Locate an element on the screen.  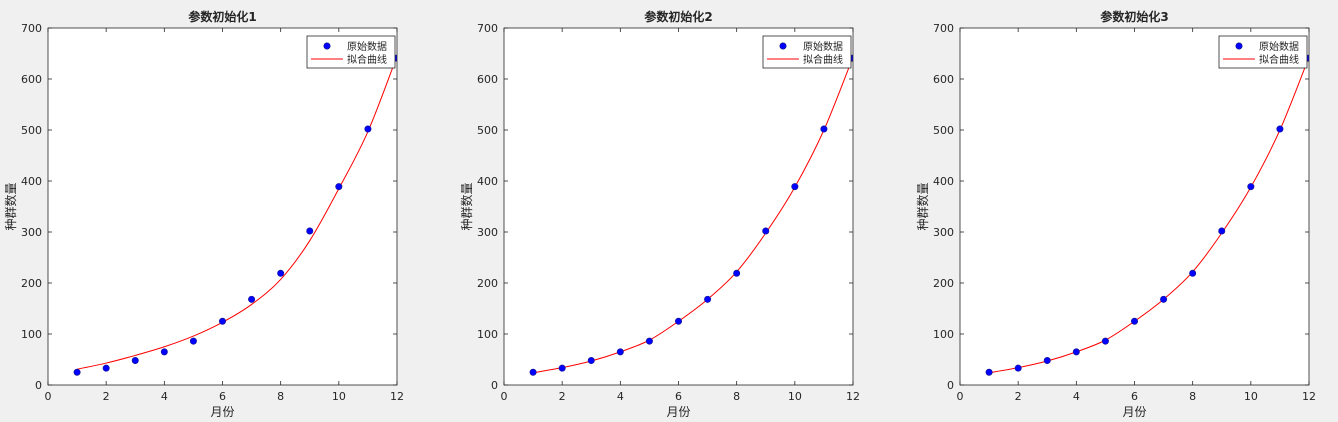
chart-title: 参数初始化1 is located at coordinates (222, 16).